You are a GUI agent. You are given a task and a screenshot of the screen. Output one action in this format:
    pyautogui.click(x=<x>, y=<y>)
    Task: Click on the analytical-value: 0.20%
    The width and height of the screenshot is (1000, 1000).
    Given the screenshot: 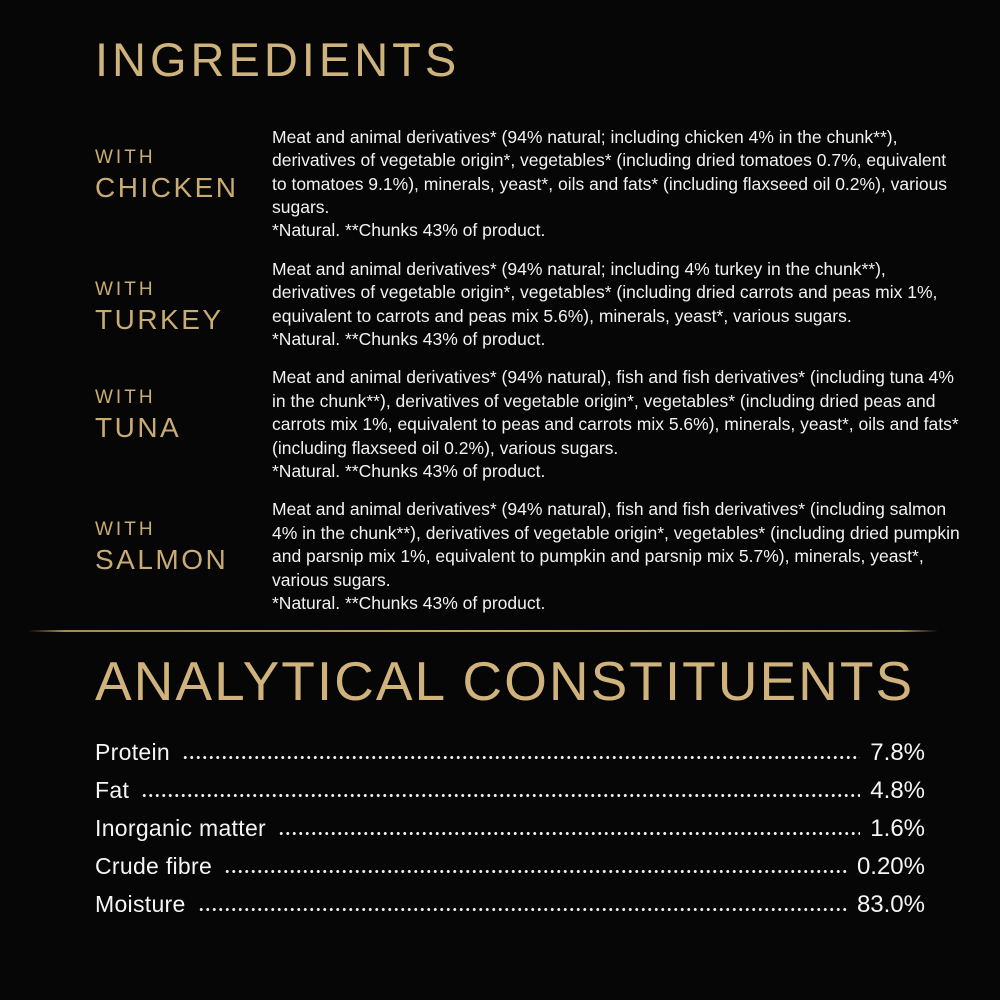 What is the action you would take?
    pyautogui.click(x=890, y=866)
    